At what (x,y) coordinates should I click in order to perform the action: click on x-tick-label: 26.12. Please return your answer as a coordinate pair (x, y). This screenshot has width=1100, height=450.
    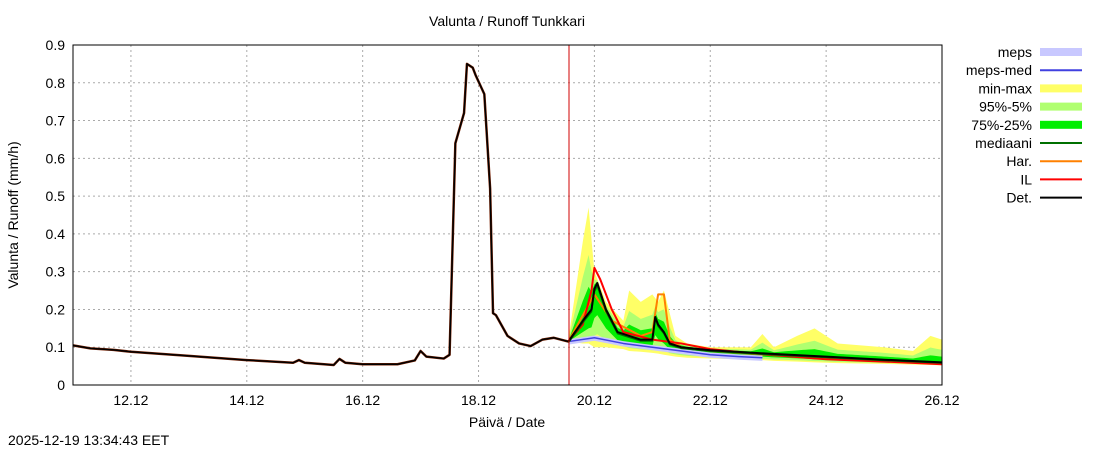
    Looking at the image, I should click on (941, 400).